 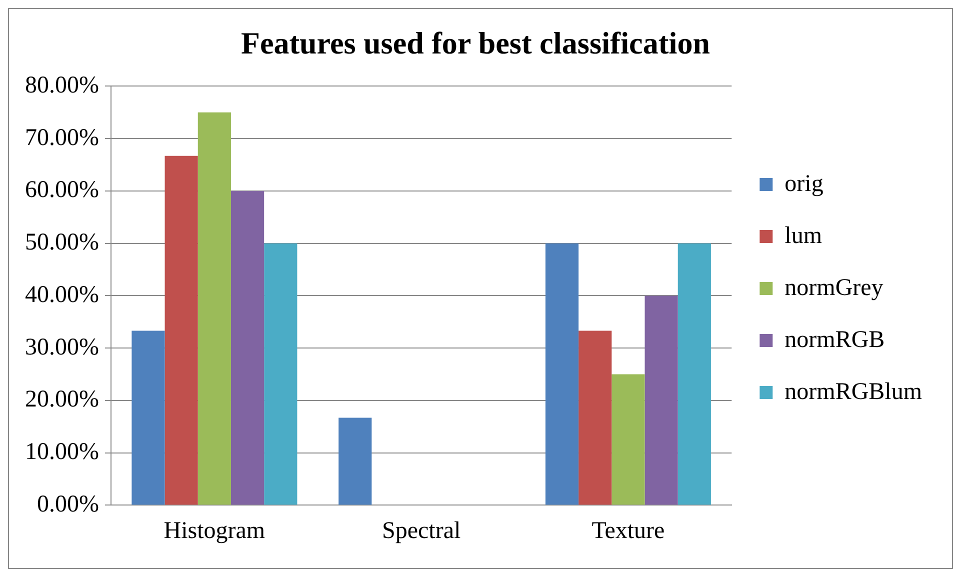 I want to click on y-tick-label: 0.00%, so click(x=67, y=504).